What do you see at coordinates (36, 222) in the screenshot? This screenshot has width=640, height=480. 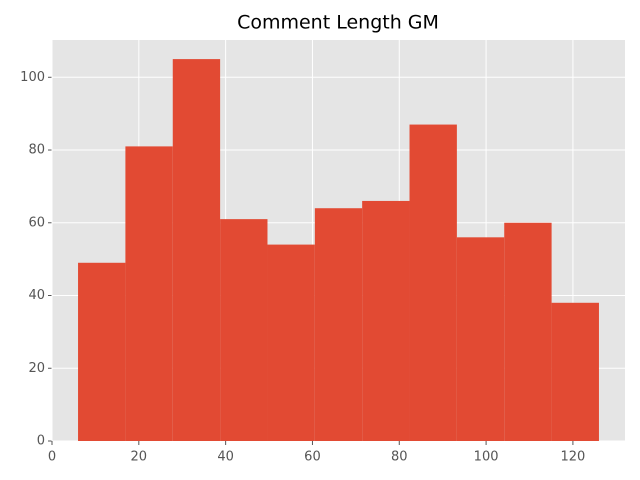 I see `y-tick-label: 60` at bounding box center [36, 222].